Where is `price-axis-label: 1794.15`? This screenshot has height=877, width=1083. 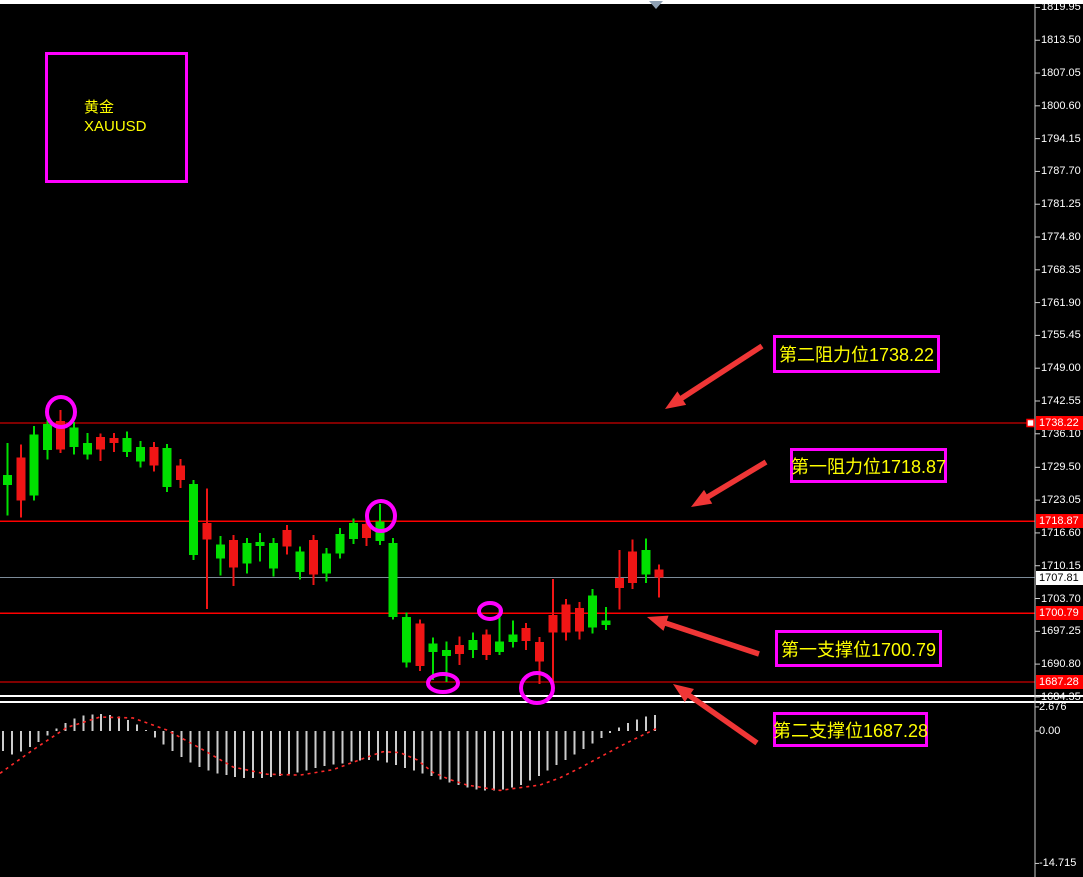 price-axis-label: 1794.15 is located at coordinates (1061, 138).